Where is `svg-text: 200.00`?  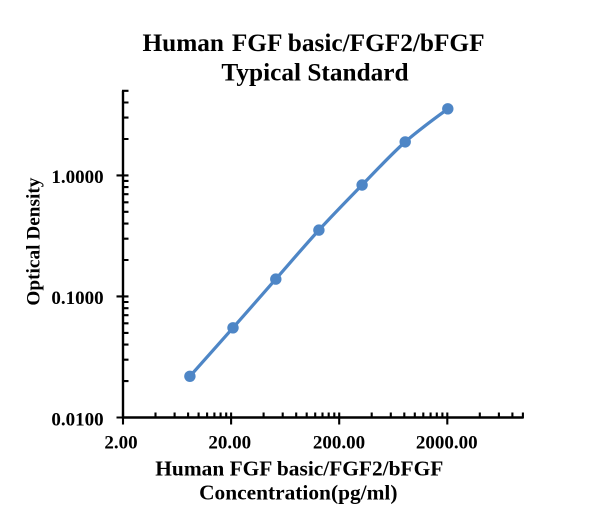
svg-text: 200.00 is located at coordinates (339, 442).